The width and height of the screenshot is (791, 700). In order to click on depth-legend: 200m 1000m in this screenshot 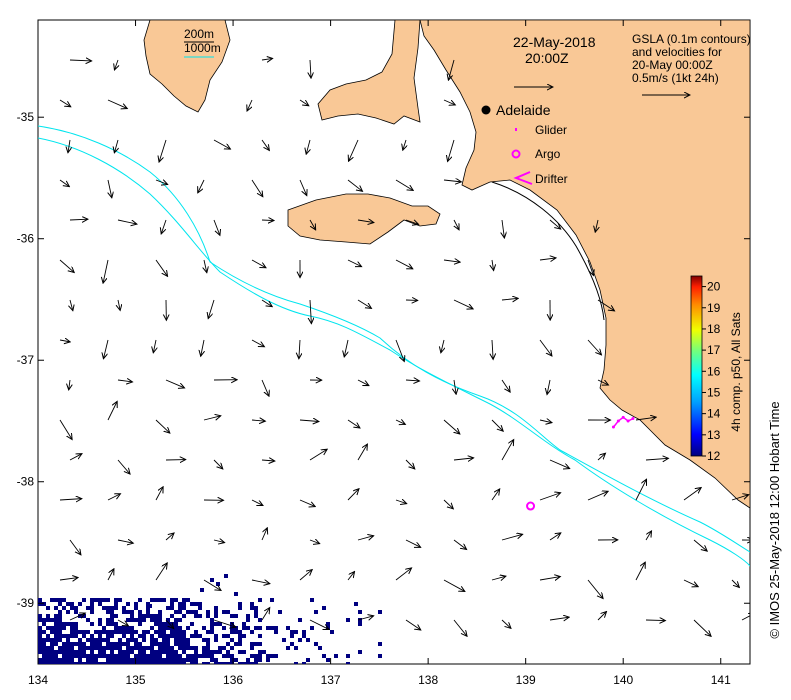, I will do `click(202, 42)`.